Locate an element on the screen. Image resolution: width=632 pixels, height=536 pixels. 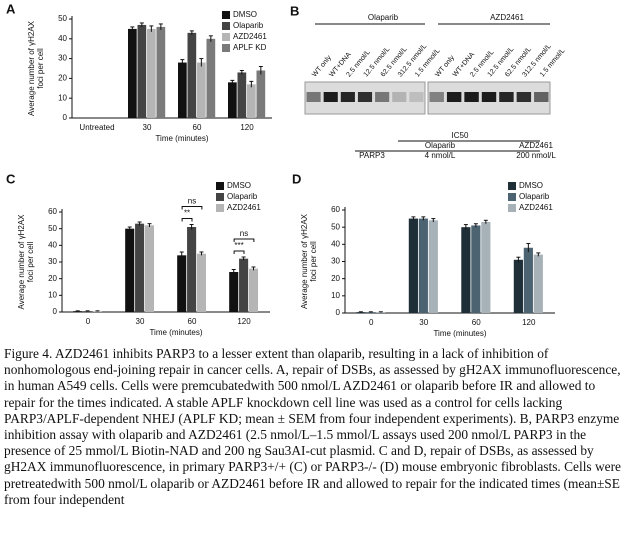
table-header: AZD2461 is located at coordinates (536, 145).